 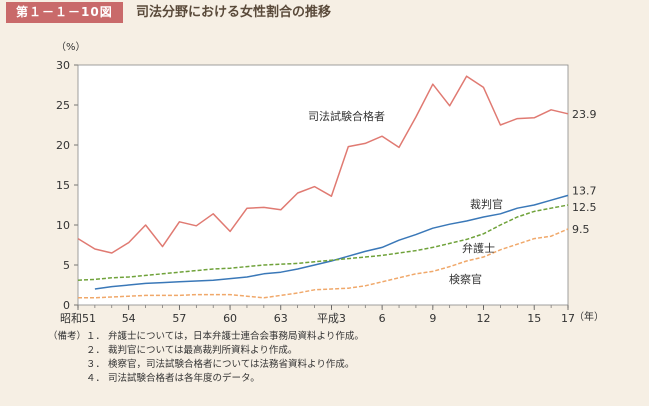 I want to click on x-tick-label: 57, so click(x=179, y=318).